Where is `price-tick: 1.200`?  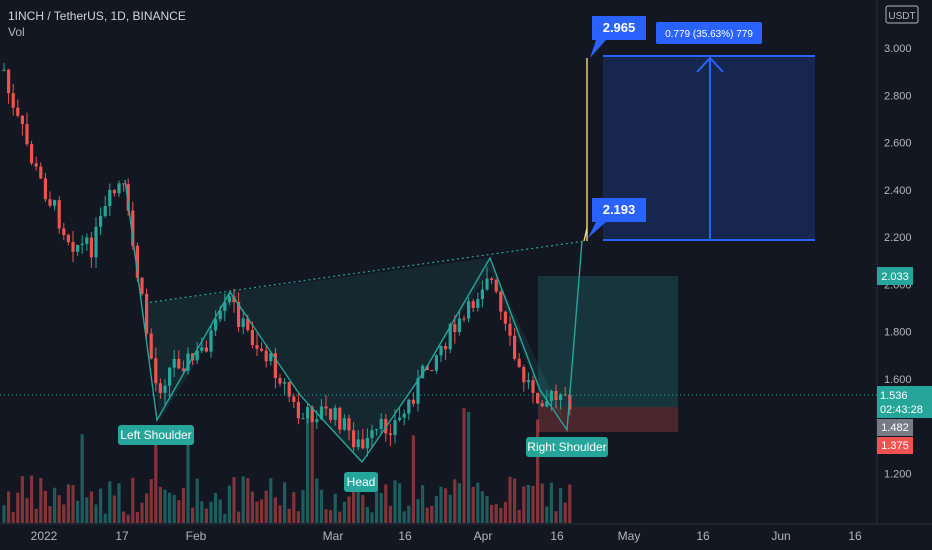
price-tick: 1.200 is located at coordinates (898, 474).